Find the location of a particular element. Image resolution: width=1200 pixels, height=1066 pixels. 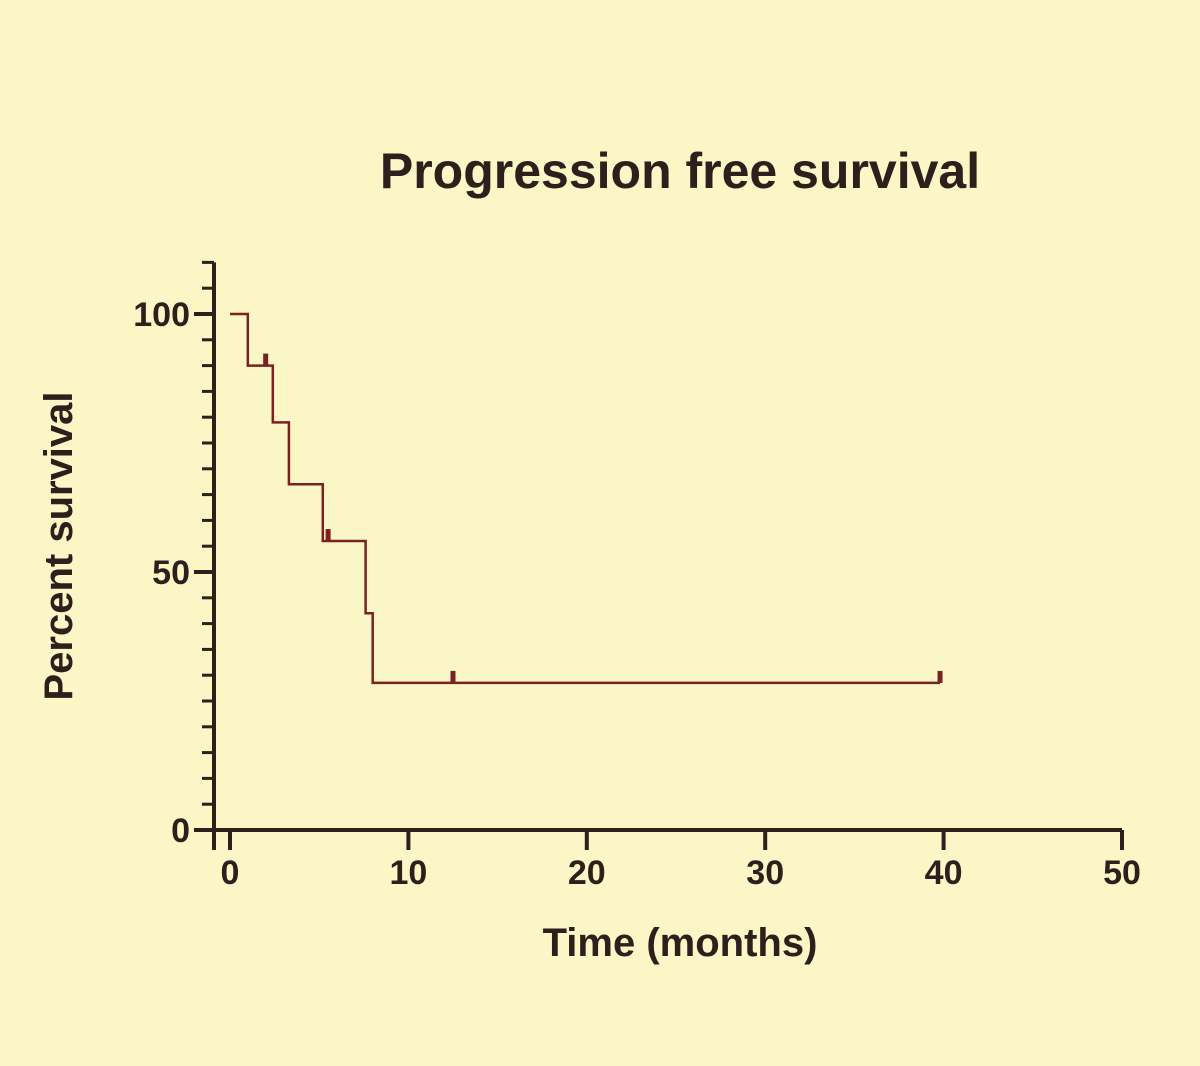

x-tick-label: 0 is located at coordinates (230, 873).